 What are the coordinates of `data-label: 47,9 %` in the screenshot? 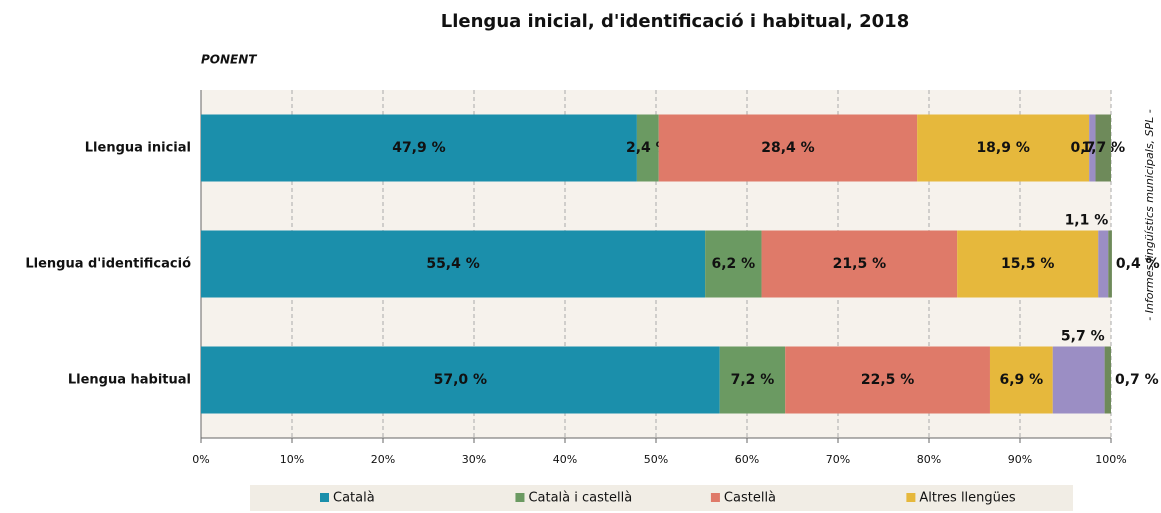 It's located at (418, 148).